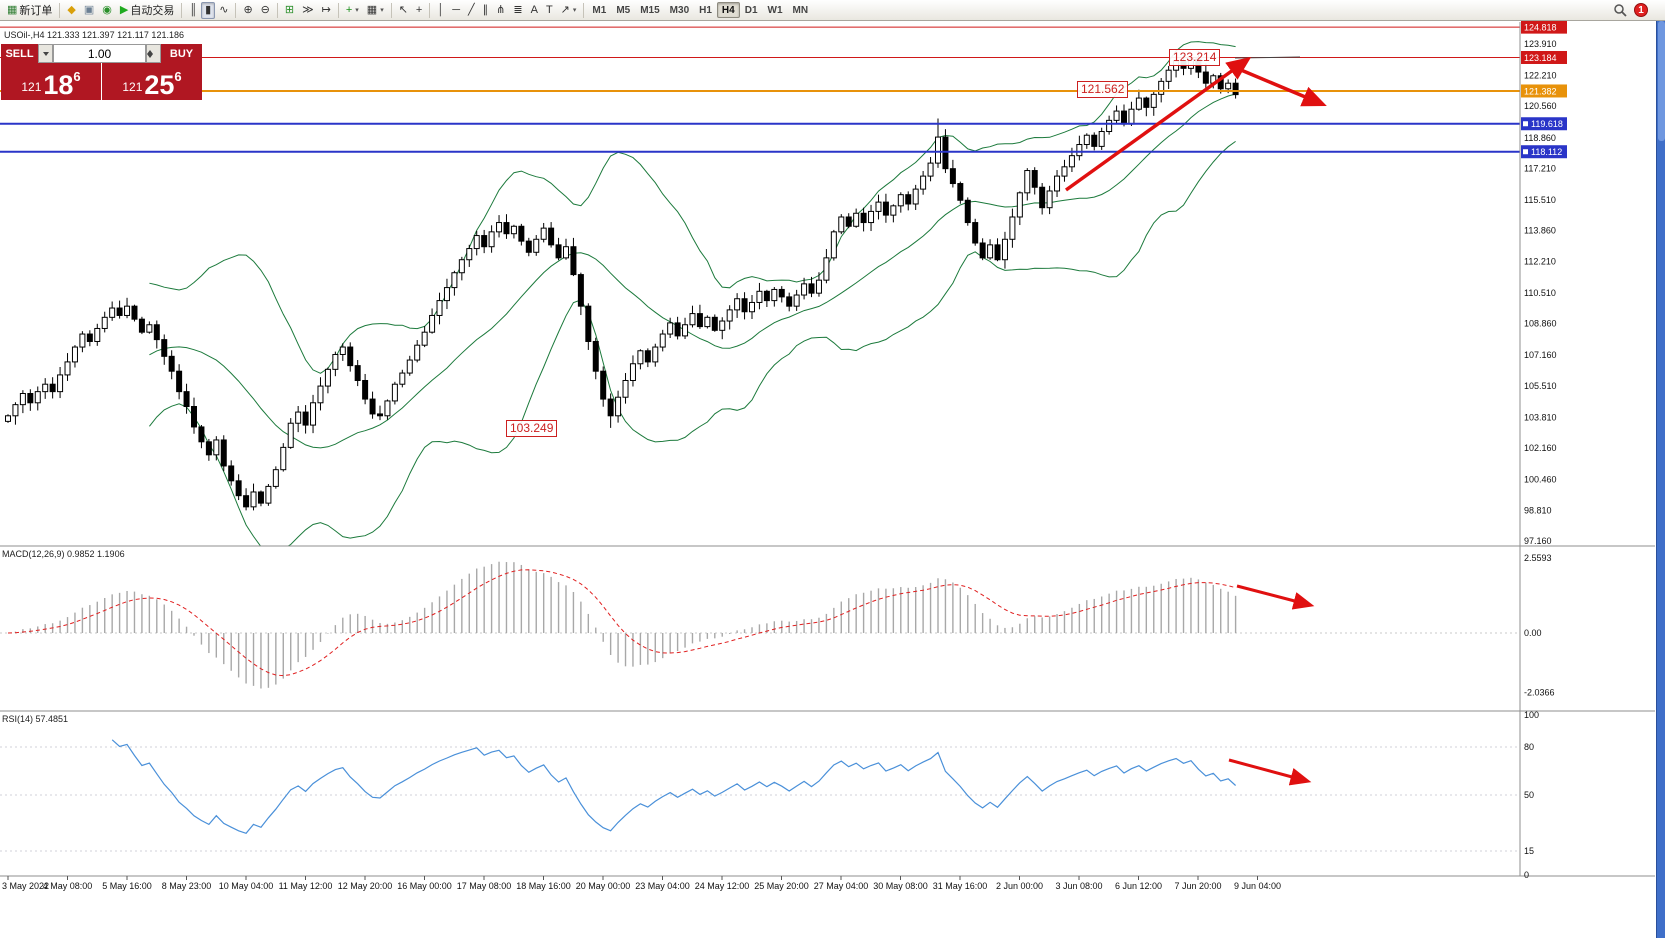 The width and height of the screenshot is (1665, 938). I want to click on text-button: A, so click(534, 10).